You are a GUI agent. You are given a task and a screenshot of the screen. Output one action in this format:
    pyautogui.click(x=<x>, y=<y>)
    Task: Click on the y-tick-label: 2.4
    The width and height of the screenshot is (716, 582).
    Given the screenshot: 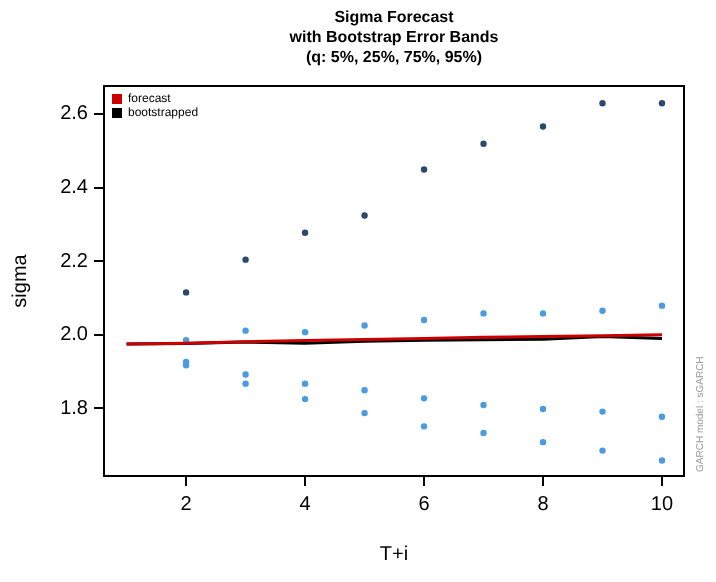 What is the action you would take?
    pyautogui.click(x=74, y=188)
    